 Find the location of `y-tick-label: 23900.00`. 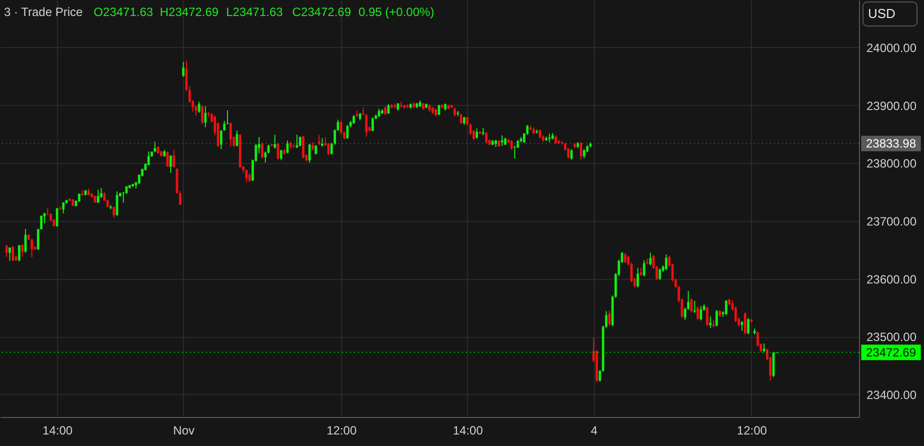

y-tick-label: 23900.00 is located at coordinates (891, 105).